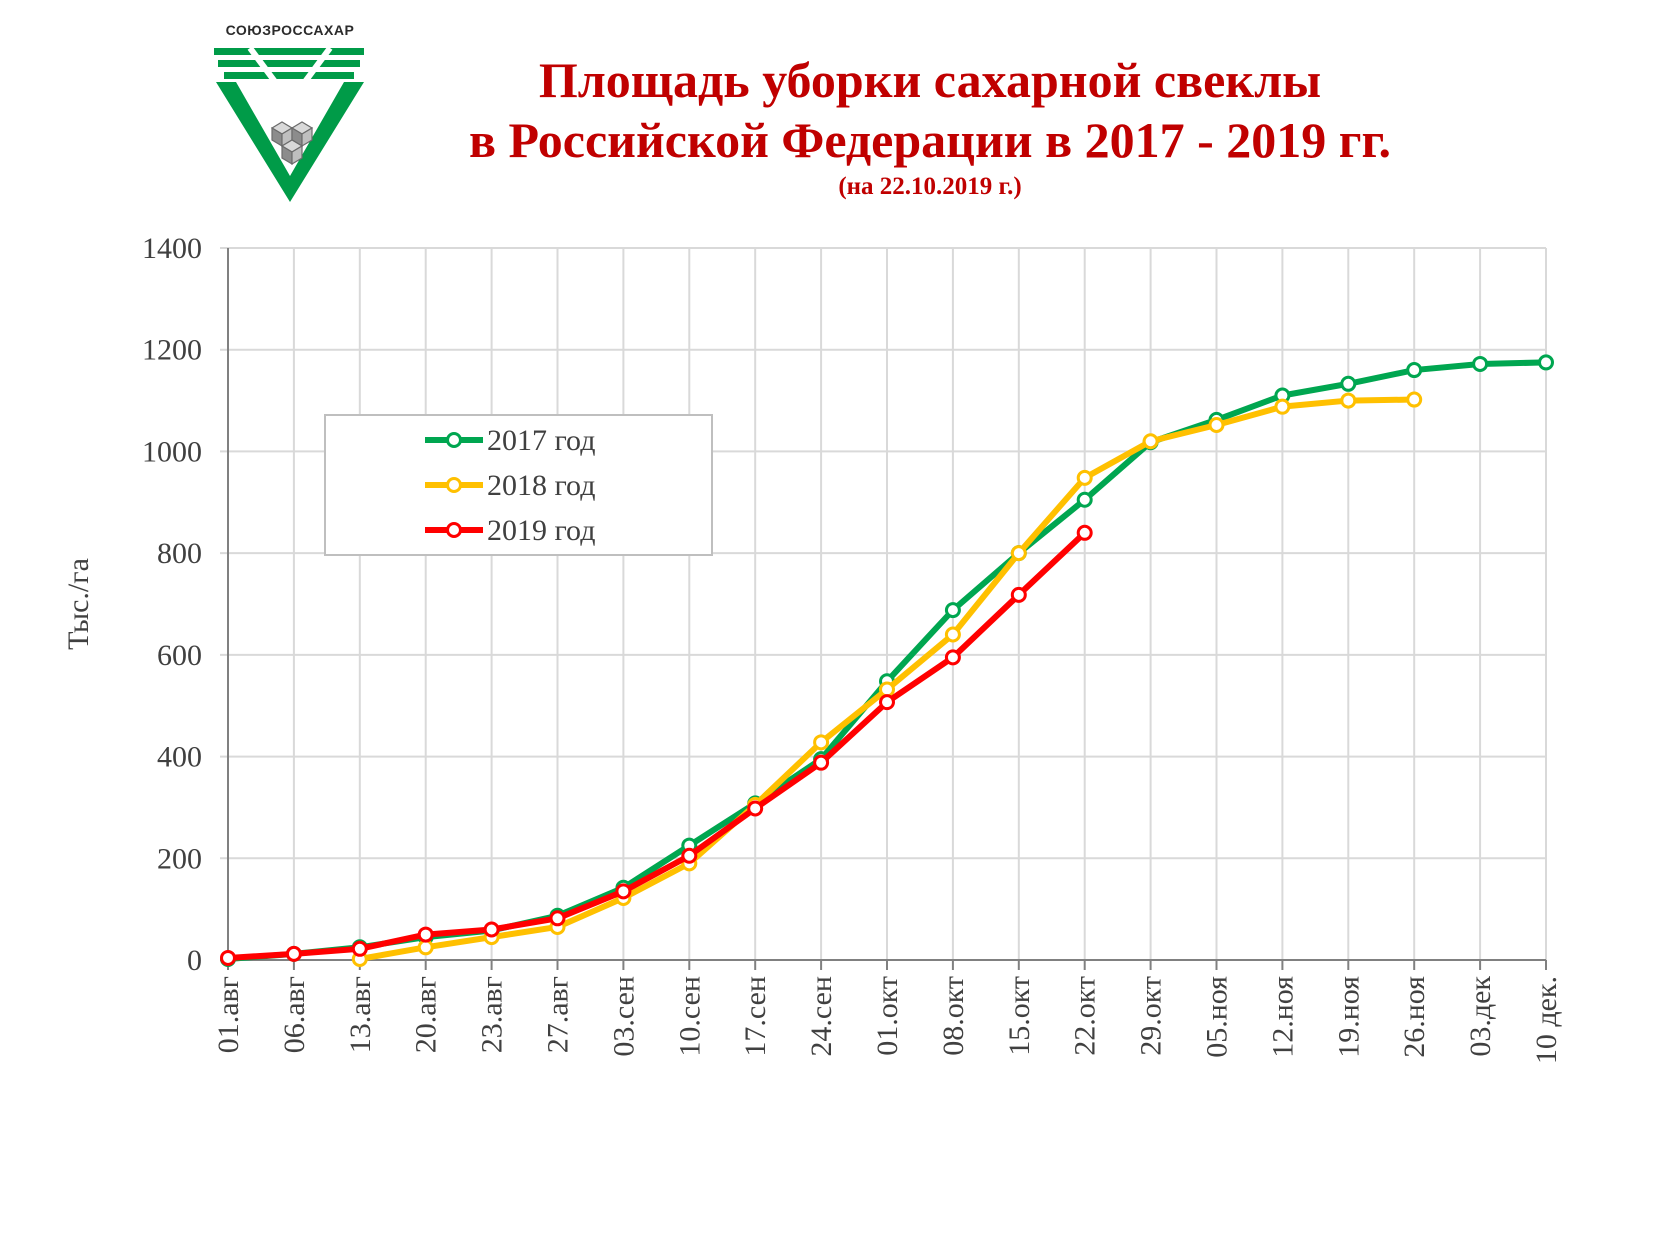 The image size is (1667, 1250). Describe the element at coordinates (179, 655) in the screenshot. I see `y-tick-label: 600` at that location.